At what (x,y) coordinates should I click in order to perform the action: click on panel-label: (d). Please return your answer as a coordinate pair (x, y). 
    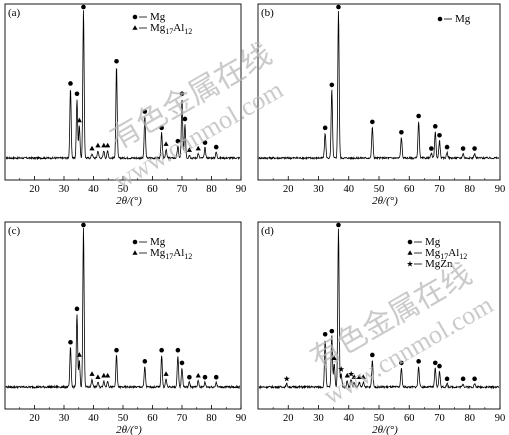
    Looking at the image, I should click on (267, 231).